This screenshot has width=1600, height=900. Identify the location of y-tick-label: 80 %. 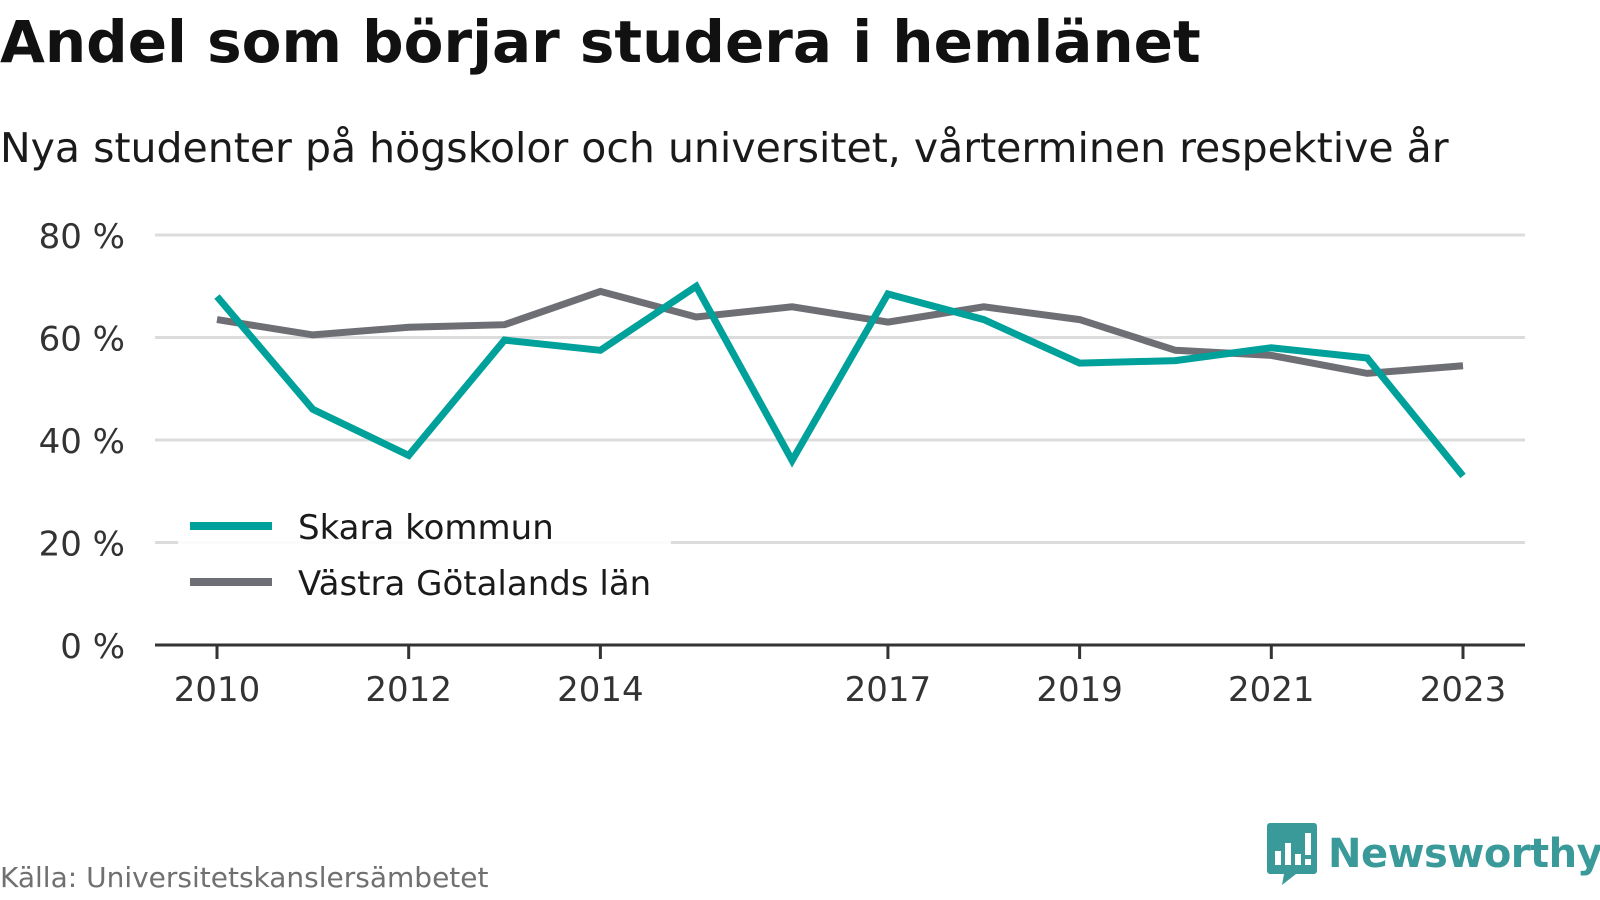
(82, 237).